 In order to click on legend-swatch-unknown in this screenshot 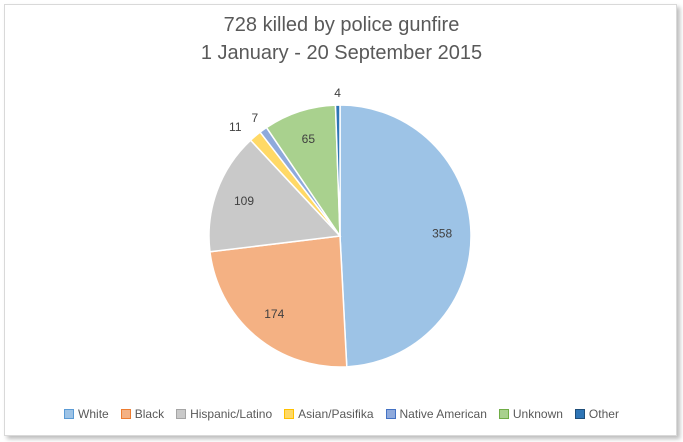, I will do `click(503, 414)`.